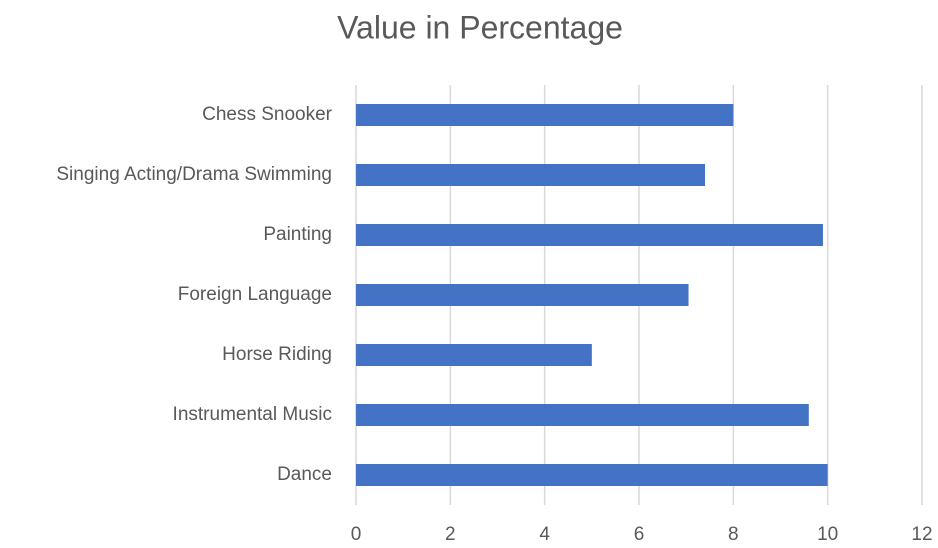 The image size is (938, 548). What do you see at coordinates (639, 534) in the screenshot?
I see `x-tick-label: 6` at bounding box center [639, 534].